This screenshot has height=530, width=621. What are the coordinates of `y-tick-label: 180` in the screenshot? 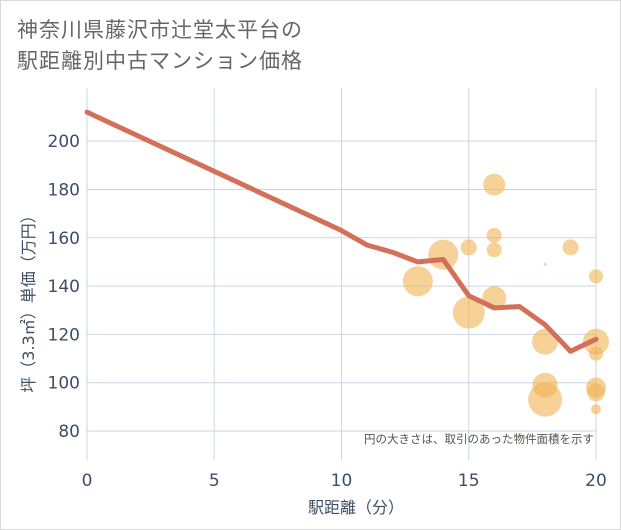 It's located at (64, 190).